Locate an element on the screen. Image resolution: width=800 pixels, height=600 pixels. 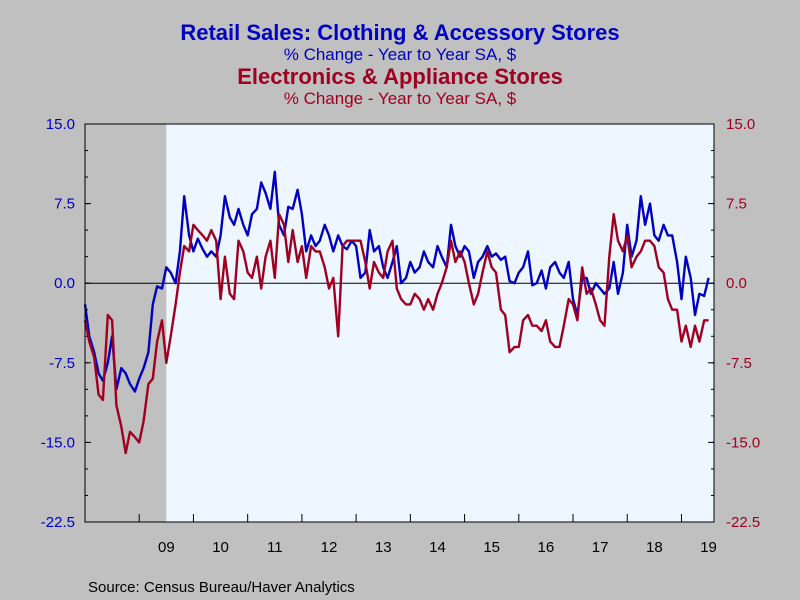
x-axis: 09 10 11 12 13 14 15 16 17 18 19 is located at coordinates (400, 535).